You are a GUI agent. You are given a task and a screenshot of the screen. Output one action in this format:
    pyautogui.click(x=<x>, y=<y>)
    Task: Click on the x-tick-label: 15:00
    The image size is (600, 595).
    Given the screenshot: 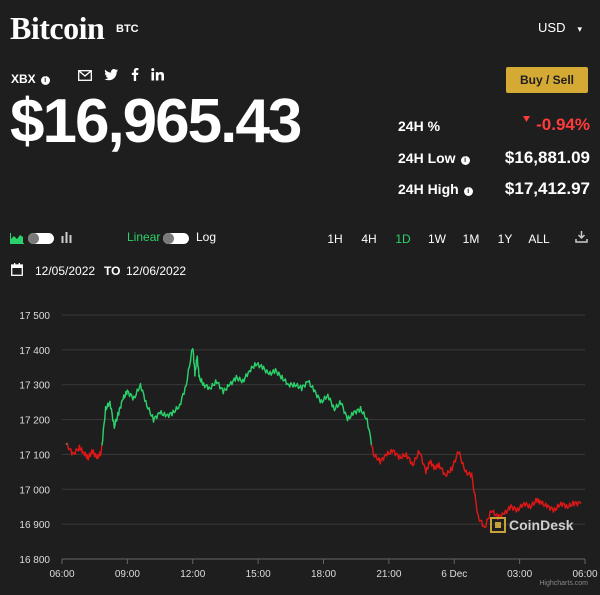 What is the action you would take?
    pyautogui.click(x=258, y=574)
    